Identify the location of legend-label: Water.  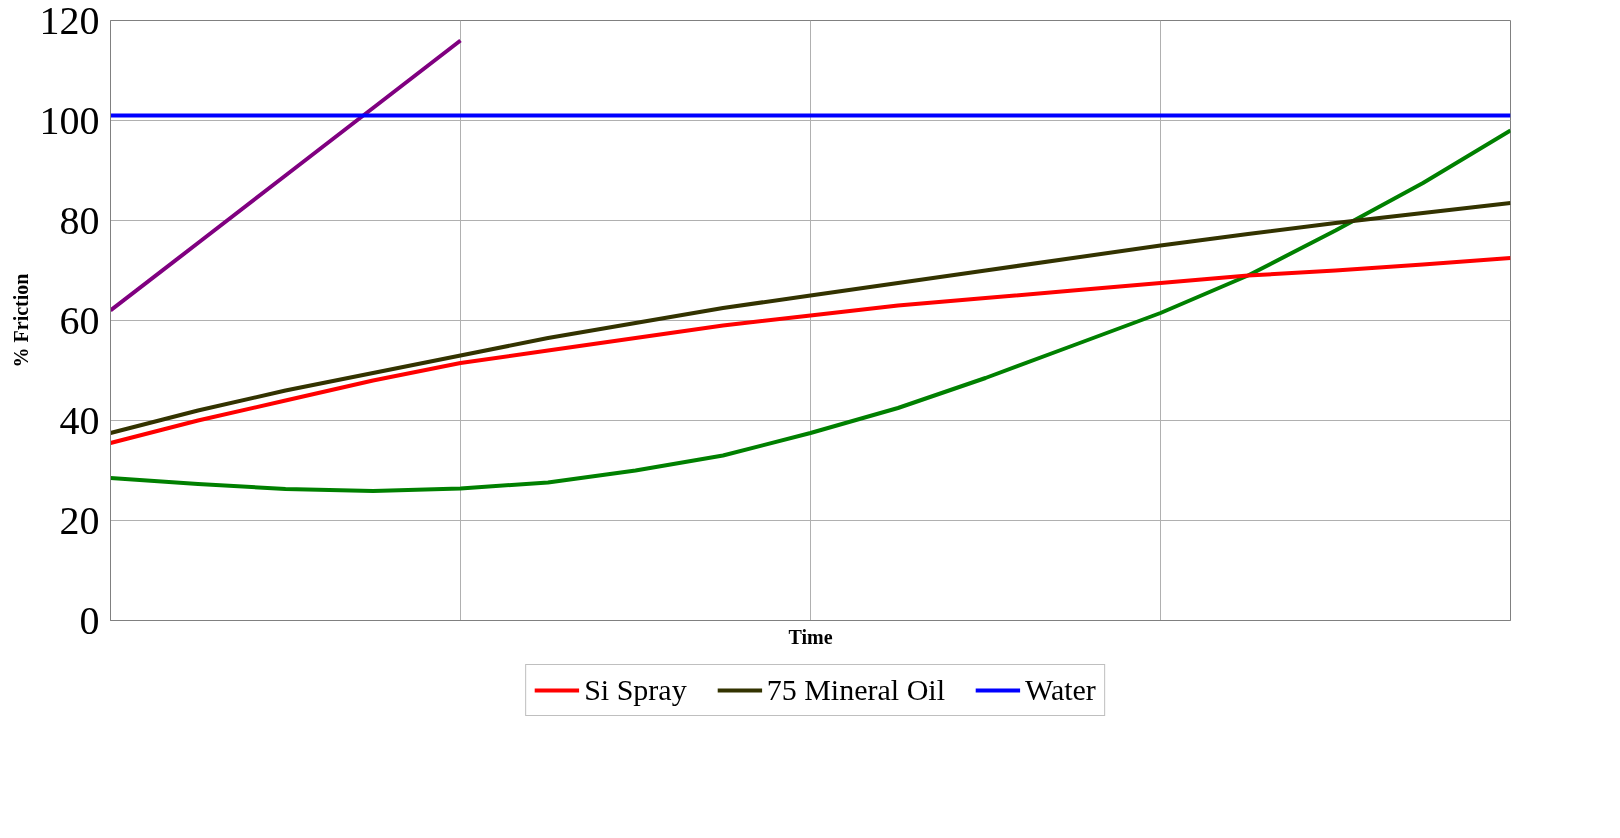
(1060, 690).